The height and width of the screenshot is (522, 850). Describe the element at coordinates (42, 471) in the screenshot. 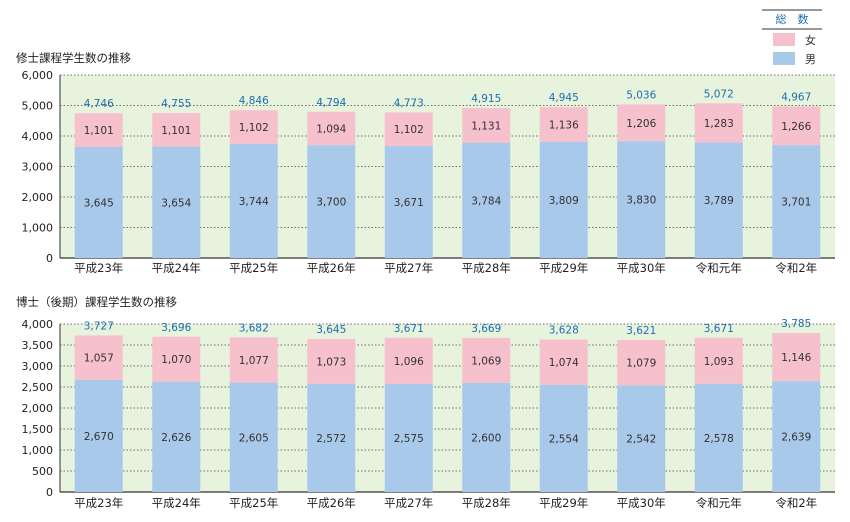

I see `y-tick-label: 500` at that location.